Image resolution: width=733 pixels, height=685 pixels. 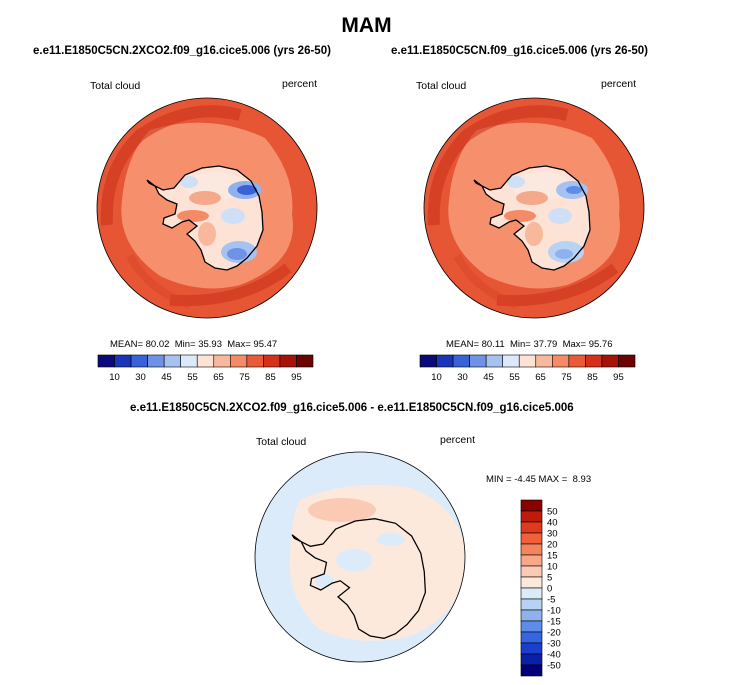 What do you see at coordinates (554, 622) in the screenshot?
I see `panel3-colorbar-tick-label: -15` at bounding box center [554, 622].